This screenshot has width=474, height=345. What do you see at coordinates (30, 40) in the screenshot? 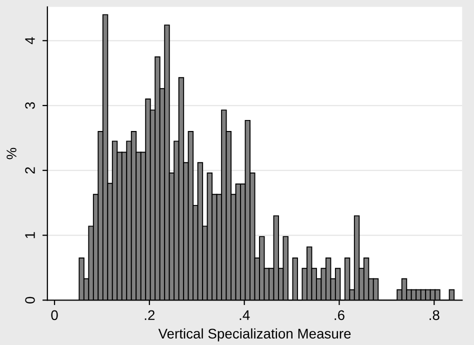
I see `y-tick-label: 4` at bounding box center [30, 40].